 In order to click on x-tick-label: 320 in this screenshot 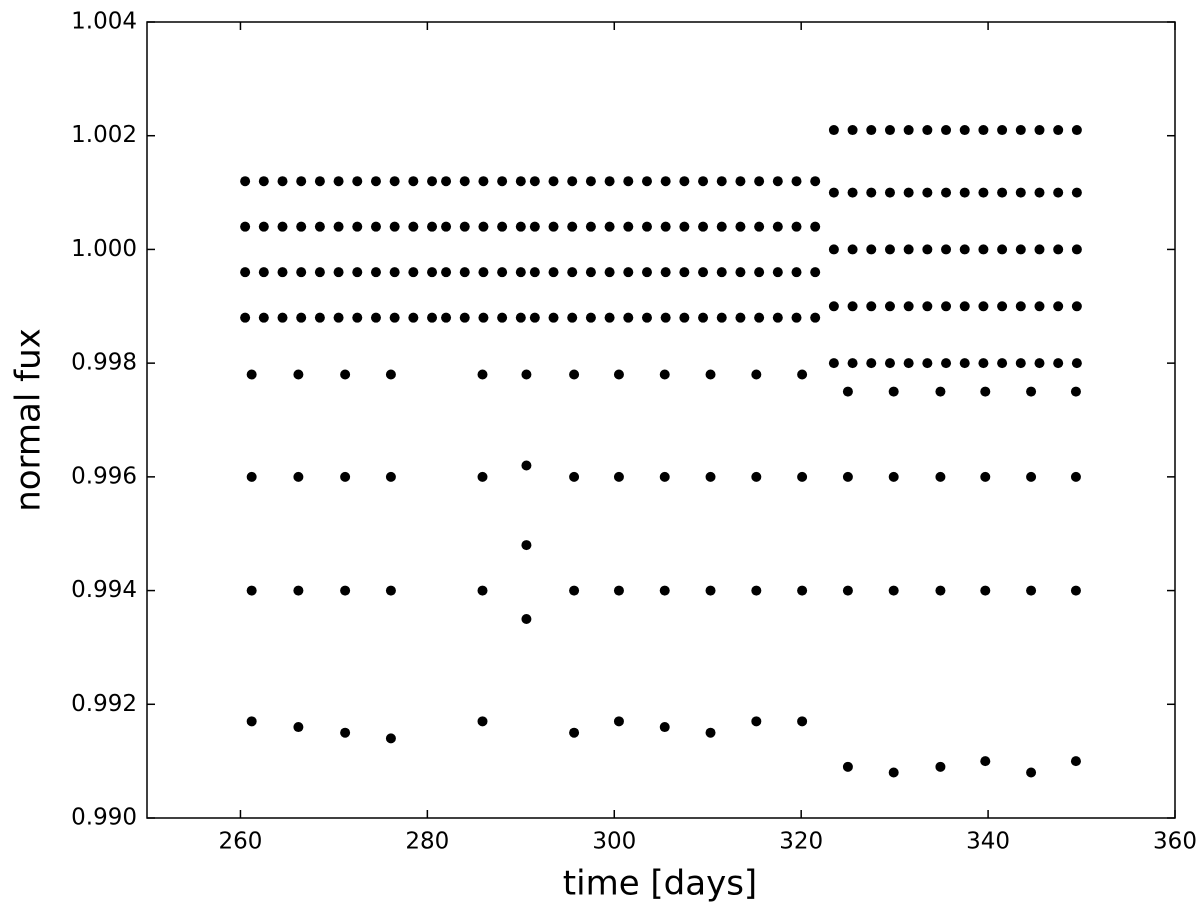, I will do `click(801, 842)`.